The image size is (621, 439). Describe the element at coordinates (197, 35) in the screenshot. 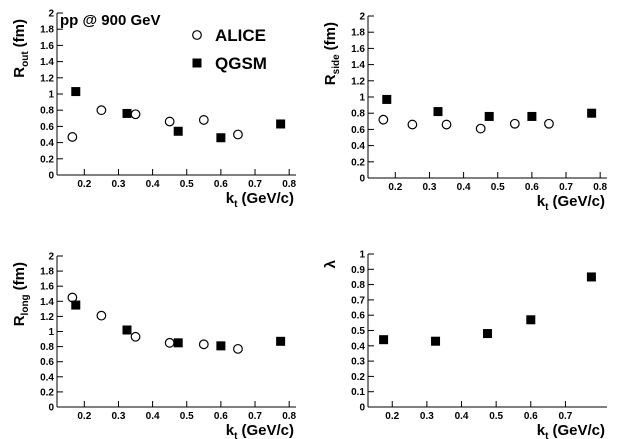

I see `legend-marker` at that location.